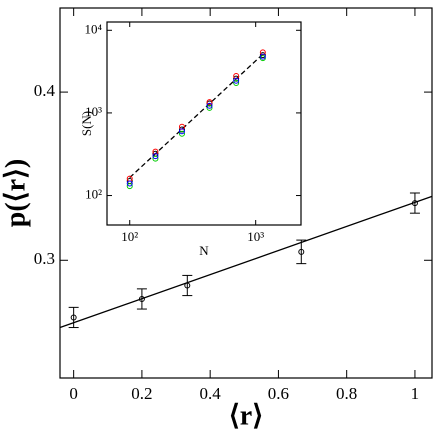 The image size is (436, 436). I want to click on x-tick-label: 0, so click(73, 393).